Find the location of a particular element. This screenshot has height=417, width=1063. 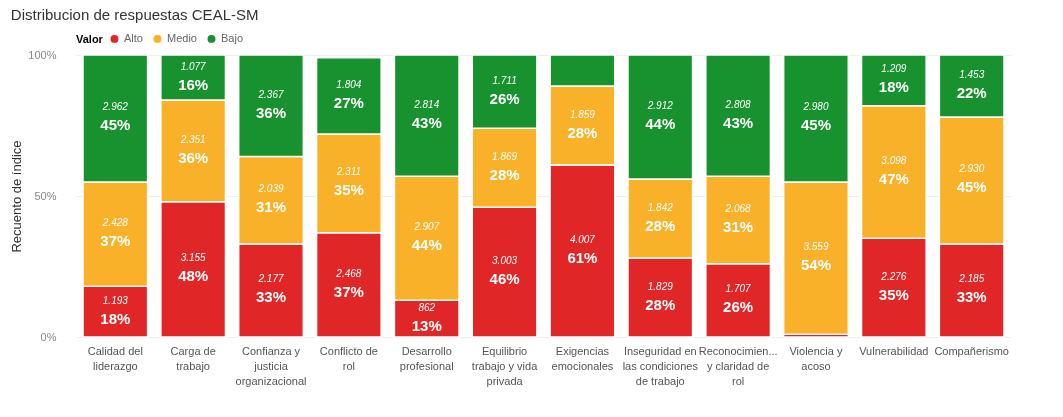

text: 1.193 18% is located at coordinates (115, 310).